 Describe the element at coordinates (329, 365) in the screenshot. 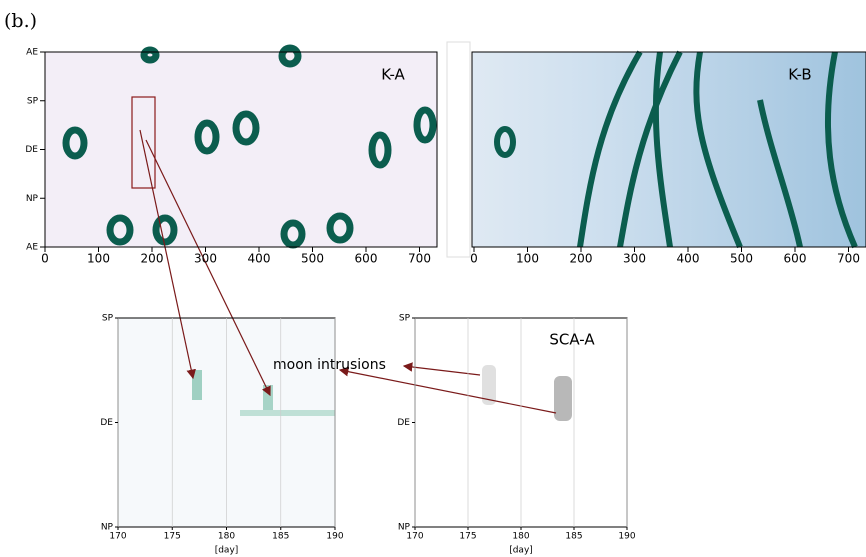

I see `annotation: moon intrusions` at that location.